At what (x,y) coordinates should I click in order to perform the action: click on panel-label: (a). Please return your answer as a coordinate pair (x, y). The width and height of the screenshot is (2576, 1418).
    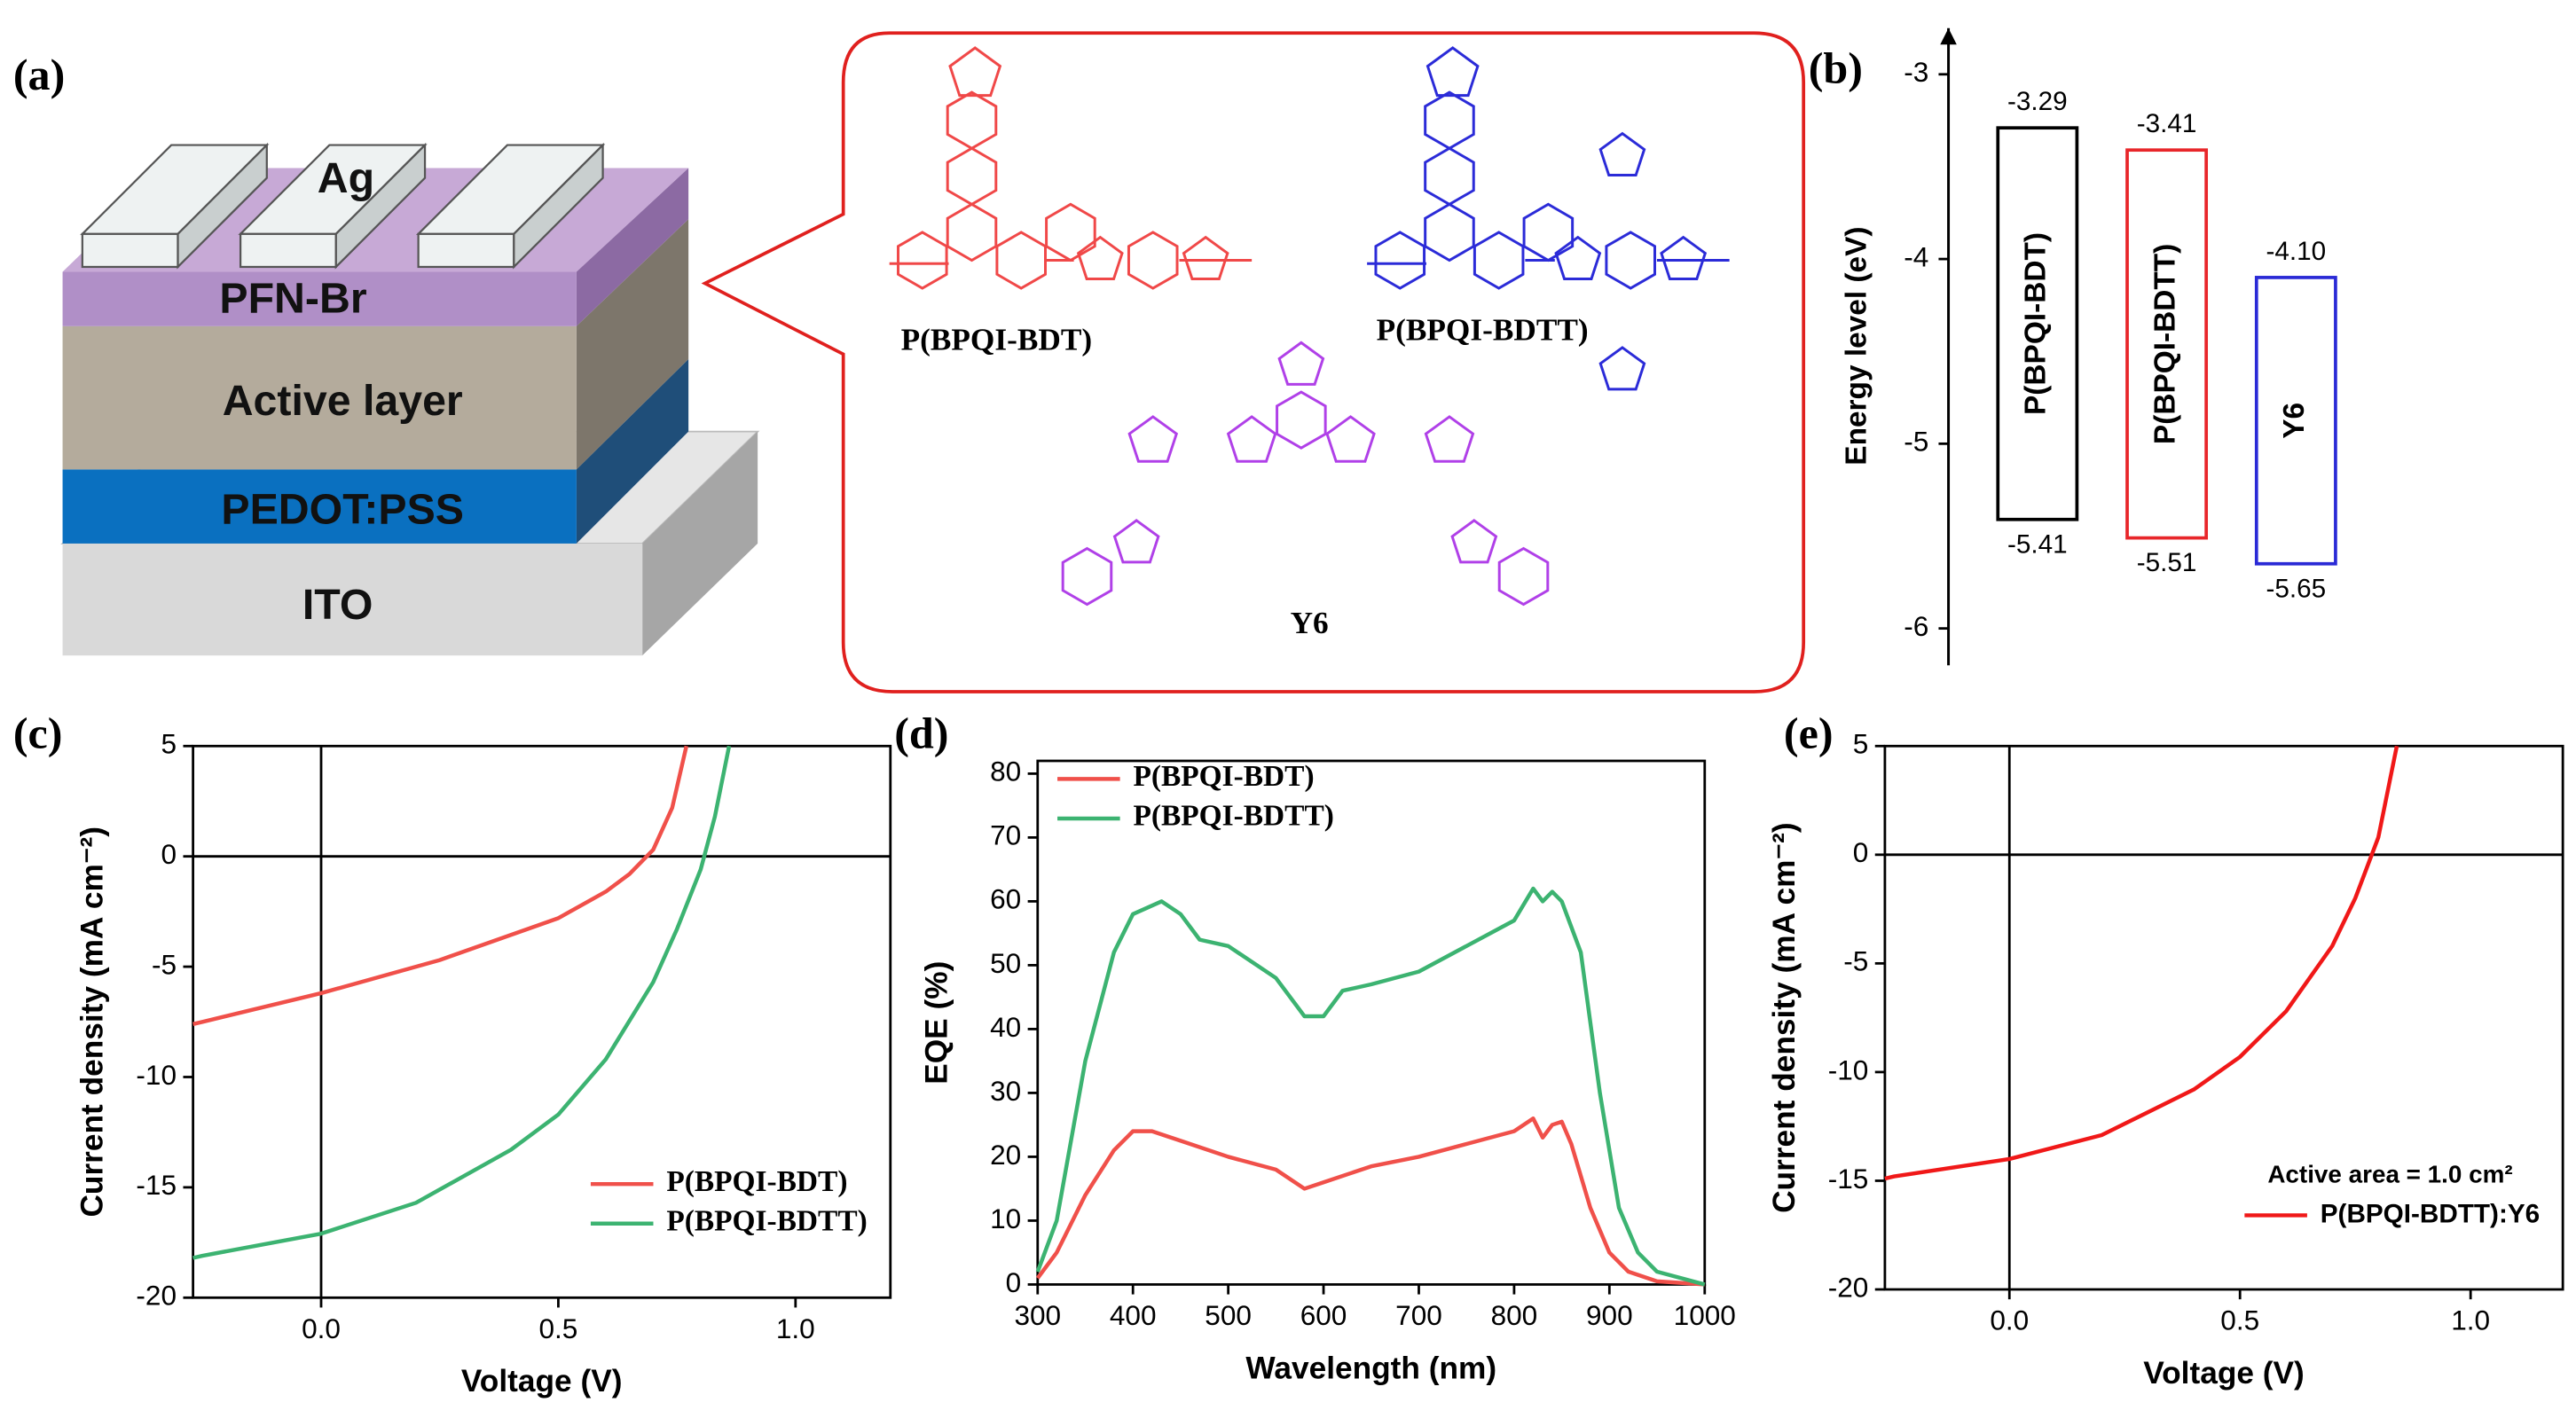
    Looking at the image, I should click on (39, 74).